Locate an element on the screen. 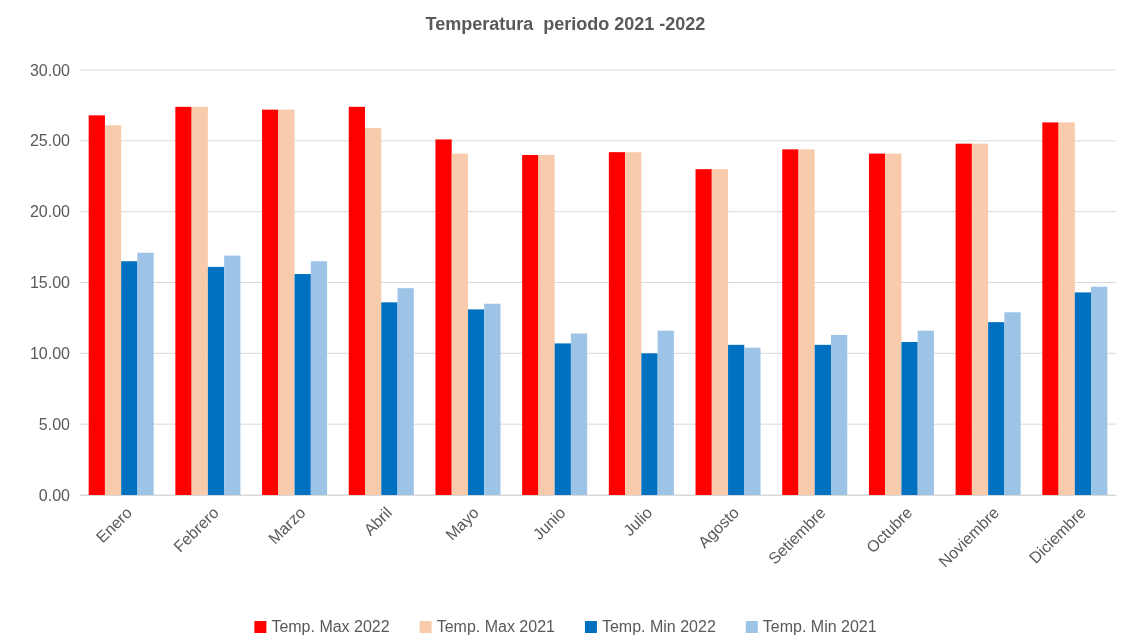 Image resolution: width=1131 pixels, height=640 pixels. legend-label: Temp. Max 2021 is located at coordinates (496, 626).